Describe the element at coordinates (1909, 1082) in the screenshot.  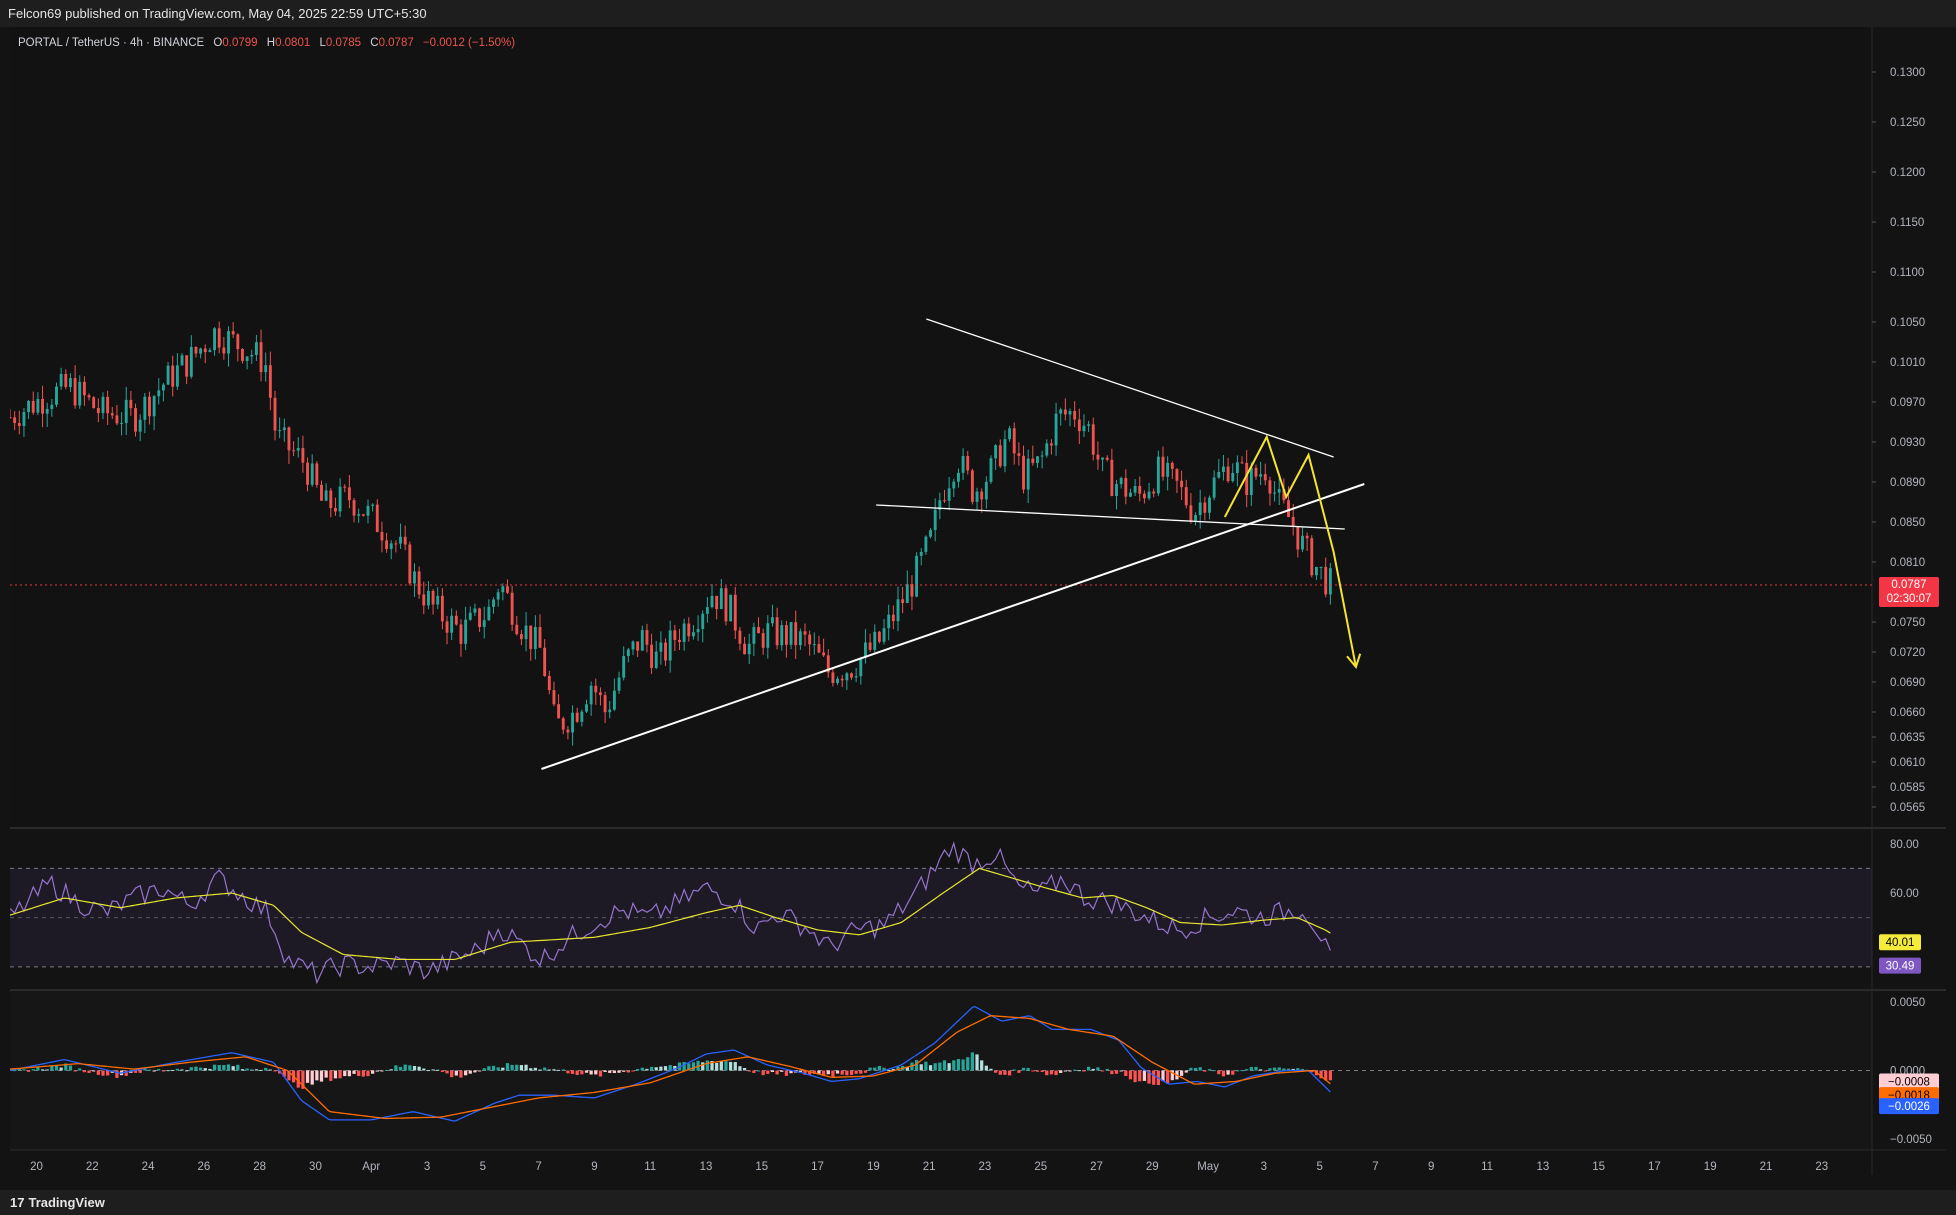
I see `macd-hist-value: −0.0008` at that location.